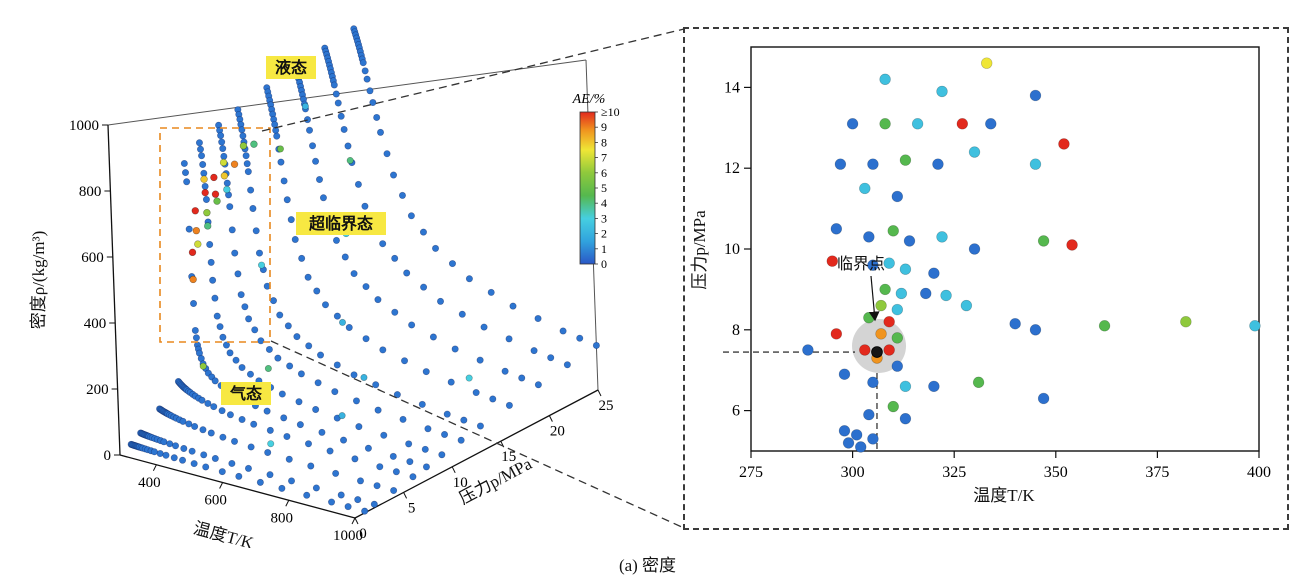  I want to click on highlight-bg, so click(341, 223).